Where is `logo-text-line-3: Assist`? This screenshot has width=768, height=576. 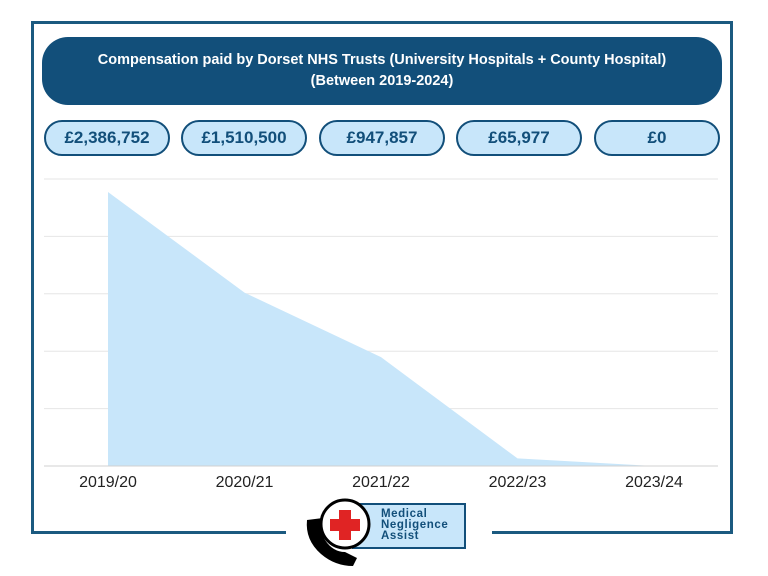 logo-text-line-3: Assist is located at coordinates (400, 536).